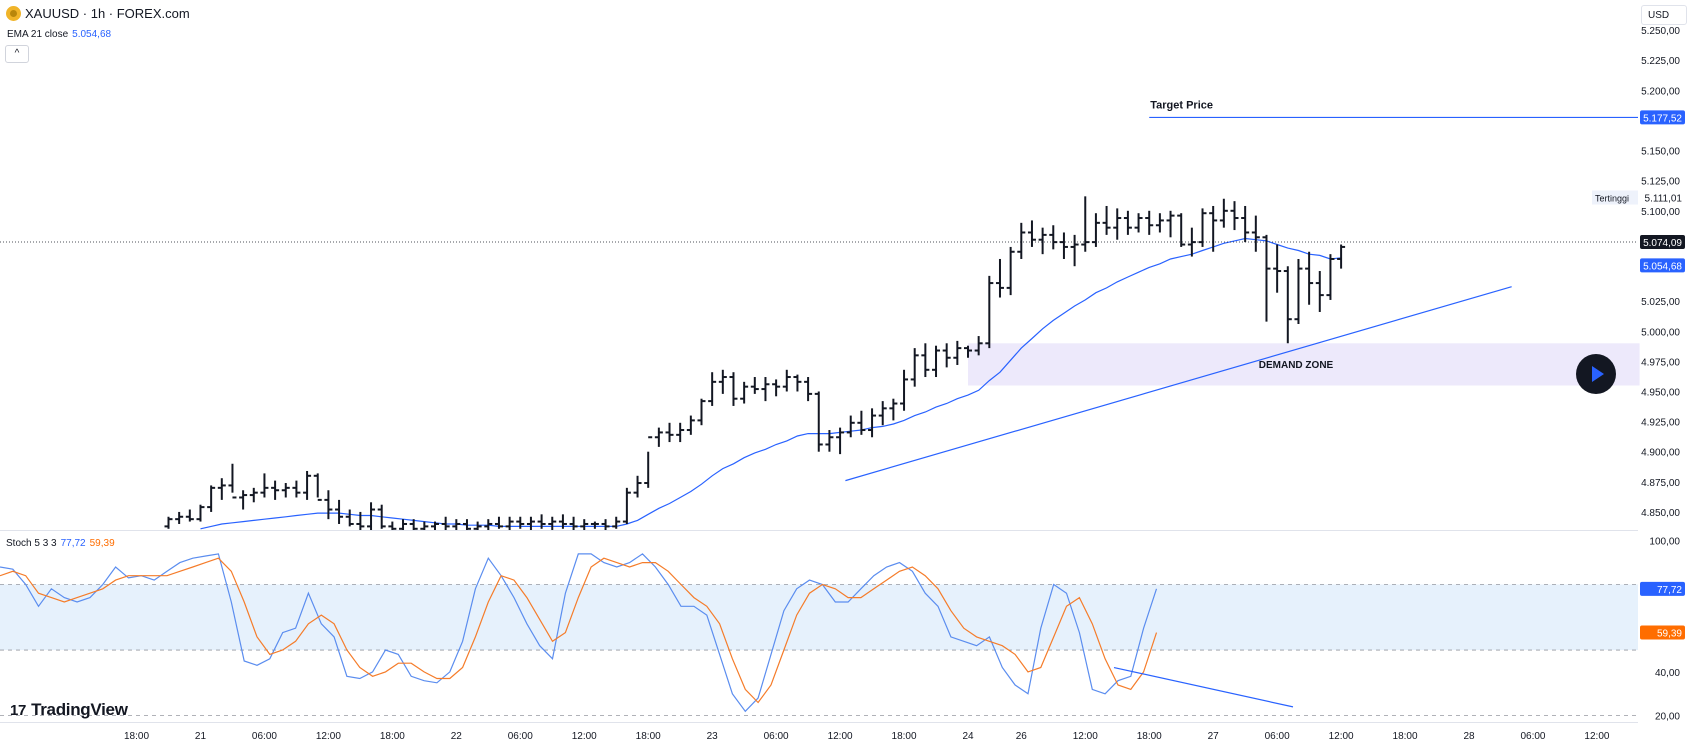 The image size is (1687, 745). Describe the element at coordinates (1149, 736) in the screenshot. I see `time-tick-label: 18:00` at that location.